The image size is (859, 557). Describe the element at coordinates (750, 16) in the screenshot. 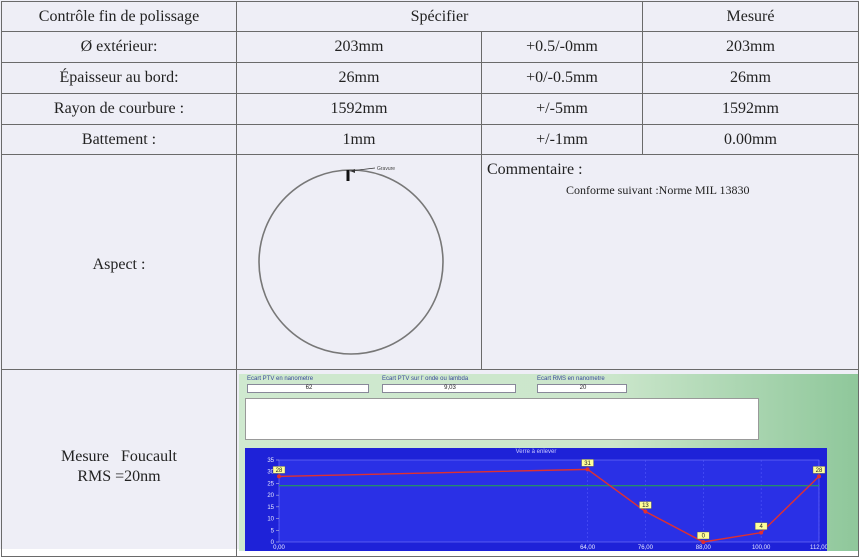

I see `header-measured: Mesuré` at that location.